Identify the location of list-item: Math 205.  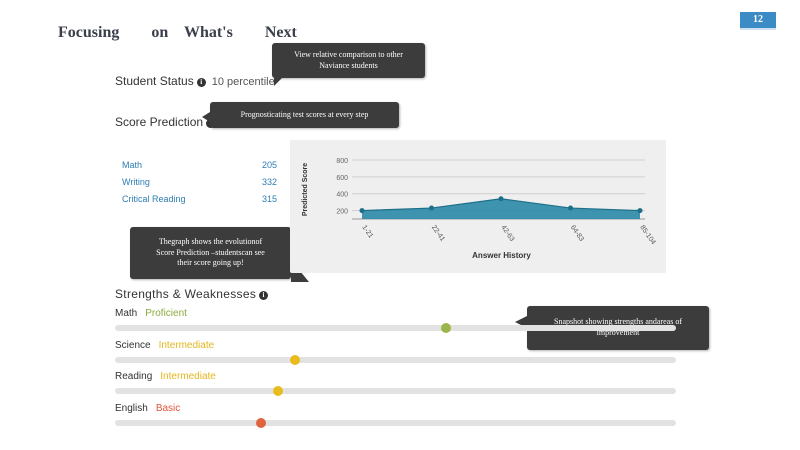
(199, 165).